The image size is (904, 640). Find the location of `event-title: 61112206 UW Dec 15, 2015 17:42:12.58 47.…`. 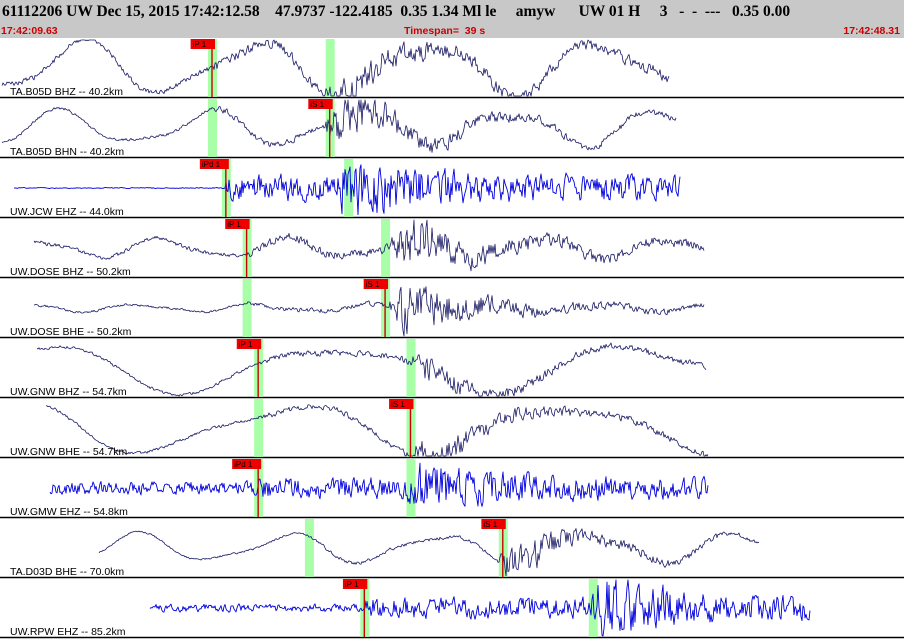

event-title: 61112206 UW Dec 15, 2015 17:42:12.58 47.… is located at coordinates (396, 11).